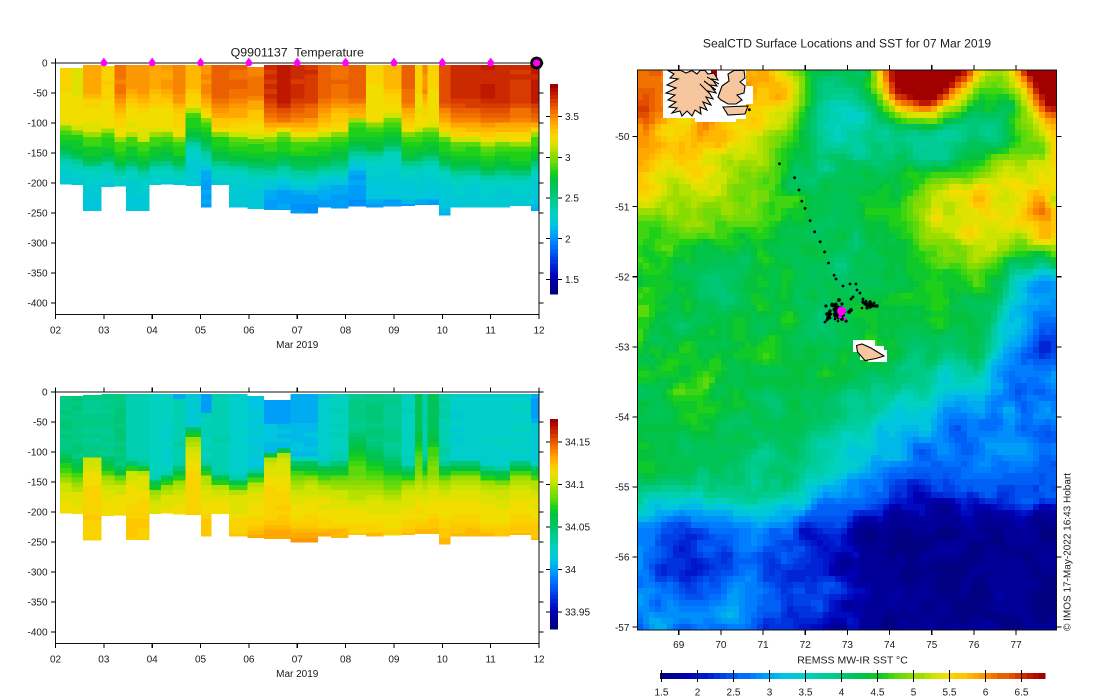 The height and width of the screenshot is (700, 1100). I want to click on svg-text: 2, so click(568, 239).